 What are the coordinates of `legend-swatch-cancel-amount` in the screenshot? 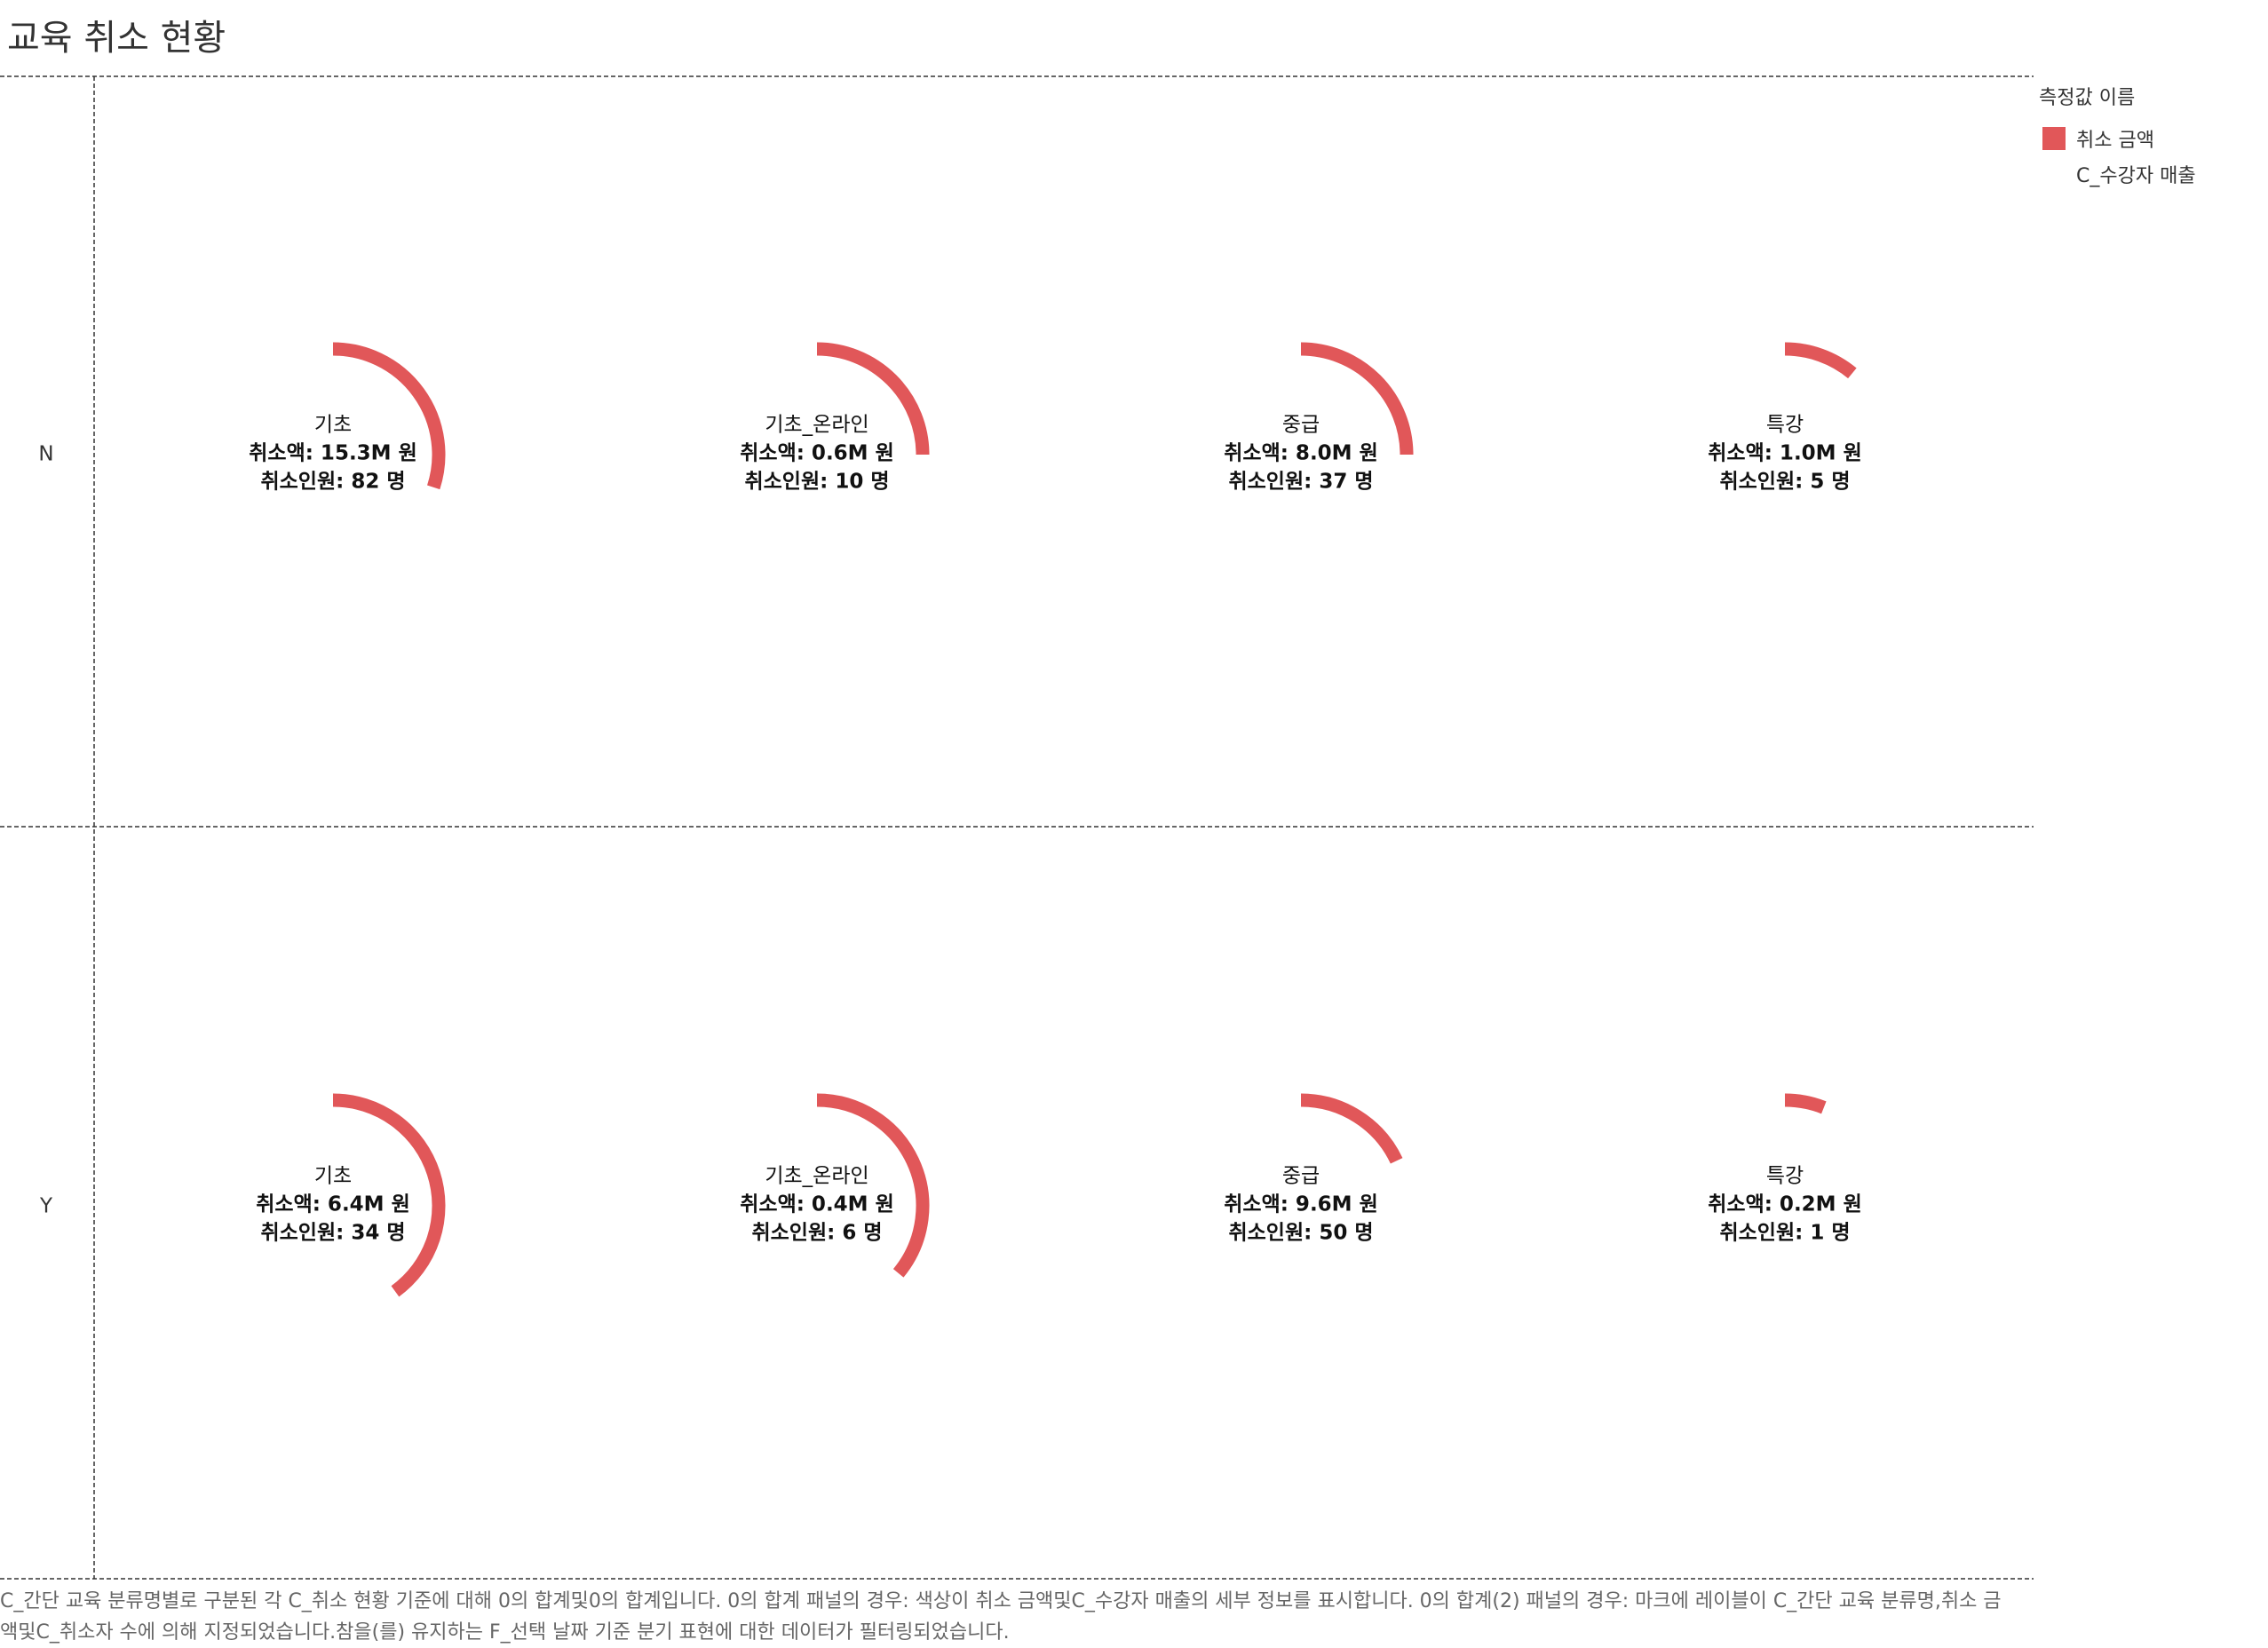 It's located at (2054, 138).